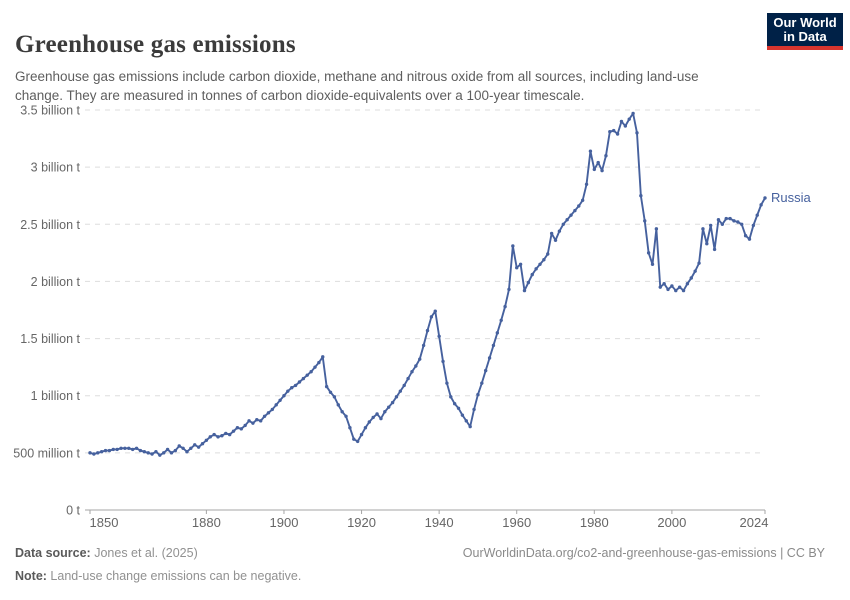 This screenshot has width=850, height=600. What do you see at coordinates (56, 396) in the screenshot?
I see `svg-text: 1 billion t` at bounding box center [56, 396].